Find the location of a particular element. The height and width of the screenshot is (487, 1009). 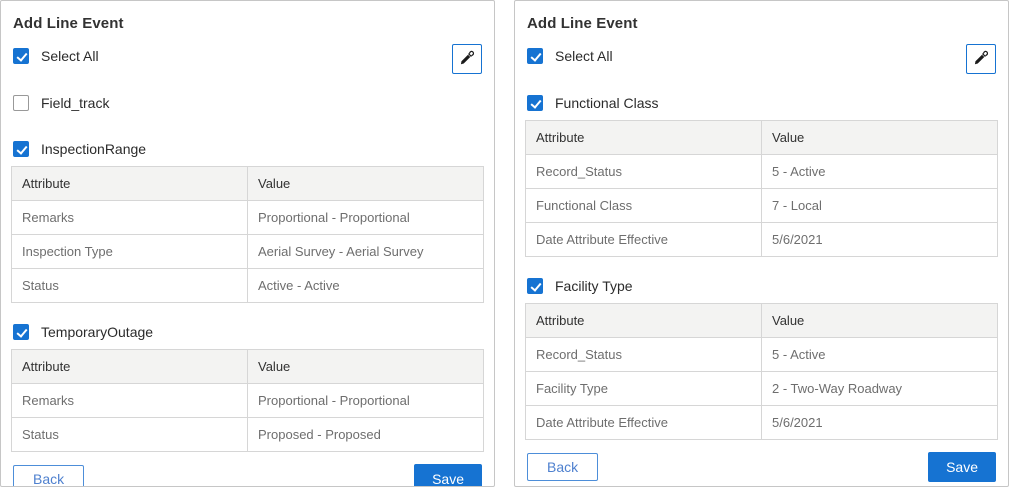

group-label: TemporaryOutage is located at coordinates (97, 332).